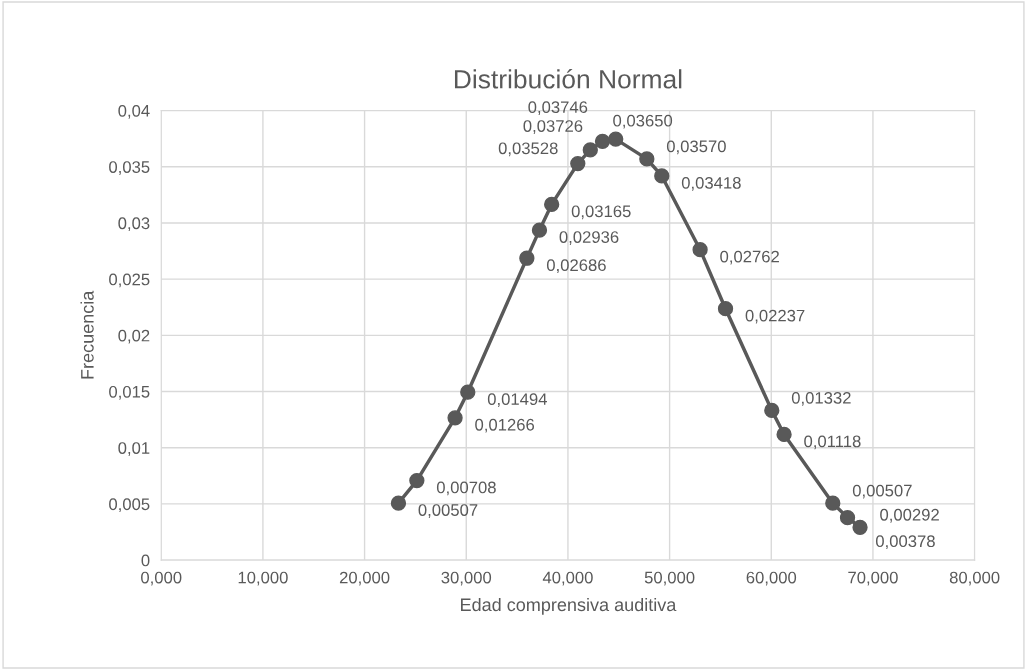 This screenshot has height=670, width=1027. Describe the element at coordinates (775, 316) in the screenshot. I see `data-label: 0,02237` at that location.